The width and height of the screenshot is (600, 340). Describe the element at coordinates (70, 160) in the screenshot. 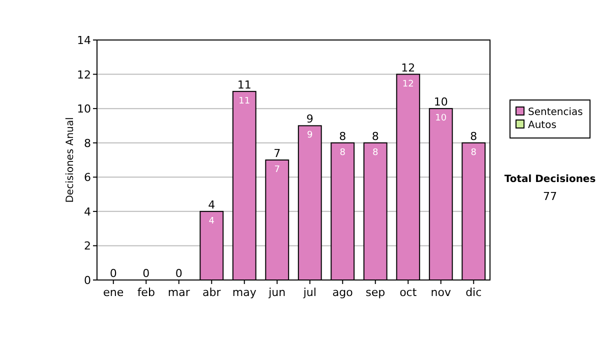

I see `y-axis-title: Decisiones Anual` at that location.